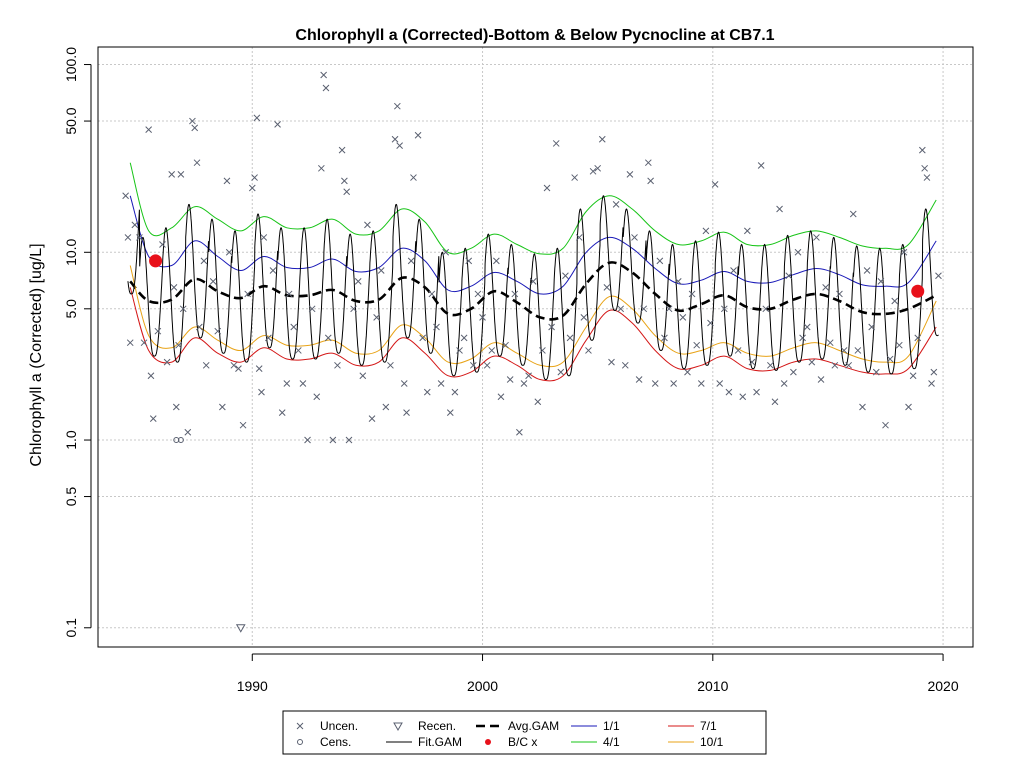  What do you see at coordinates (71, 628) in the screenshot?
I see `y-tick-label-0: 0.1` at bounding box center [71, 628].